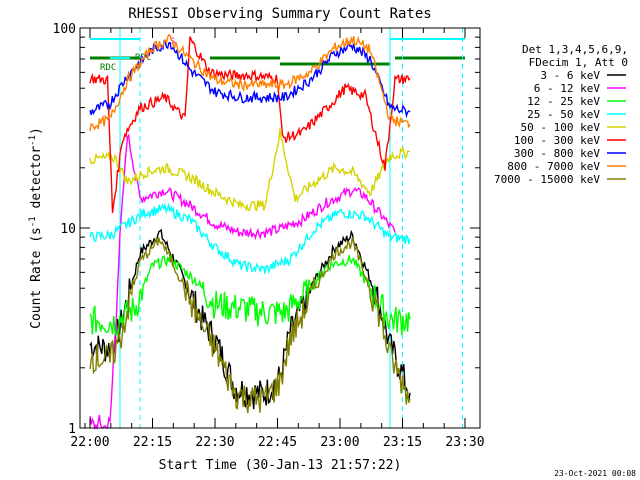 The image size is (640, 480). Describe the element at coordinates (36, 278) in the screenshot. I see `y-axis-title-main: Count Rate (s` at that location.